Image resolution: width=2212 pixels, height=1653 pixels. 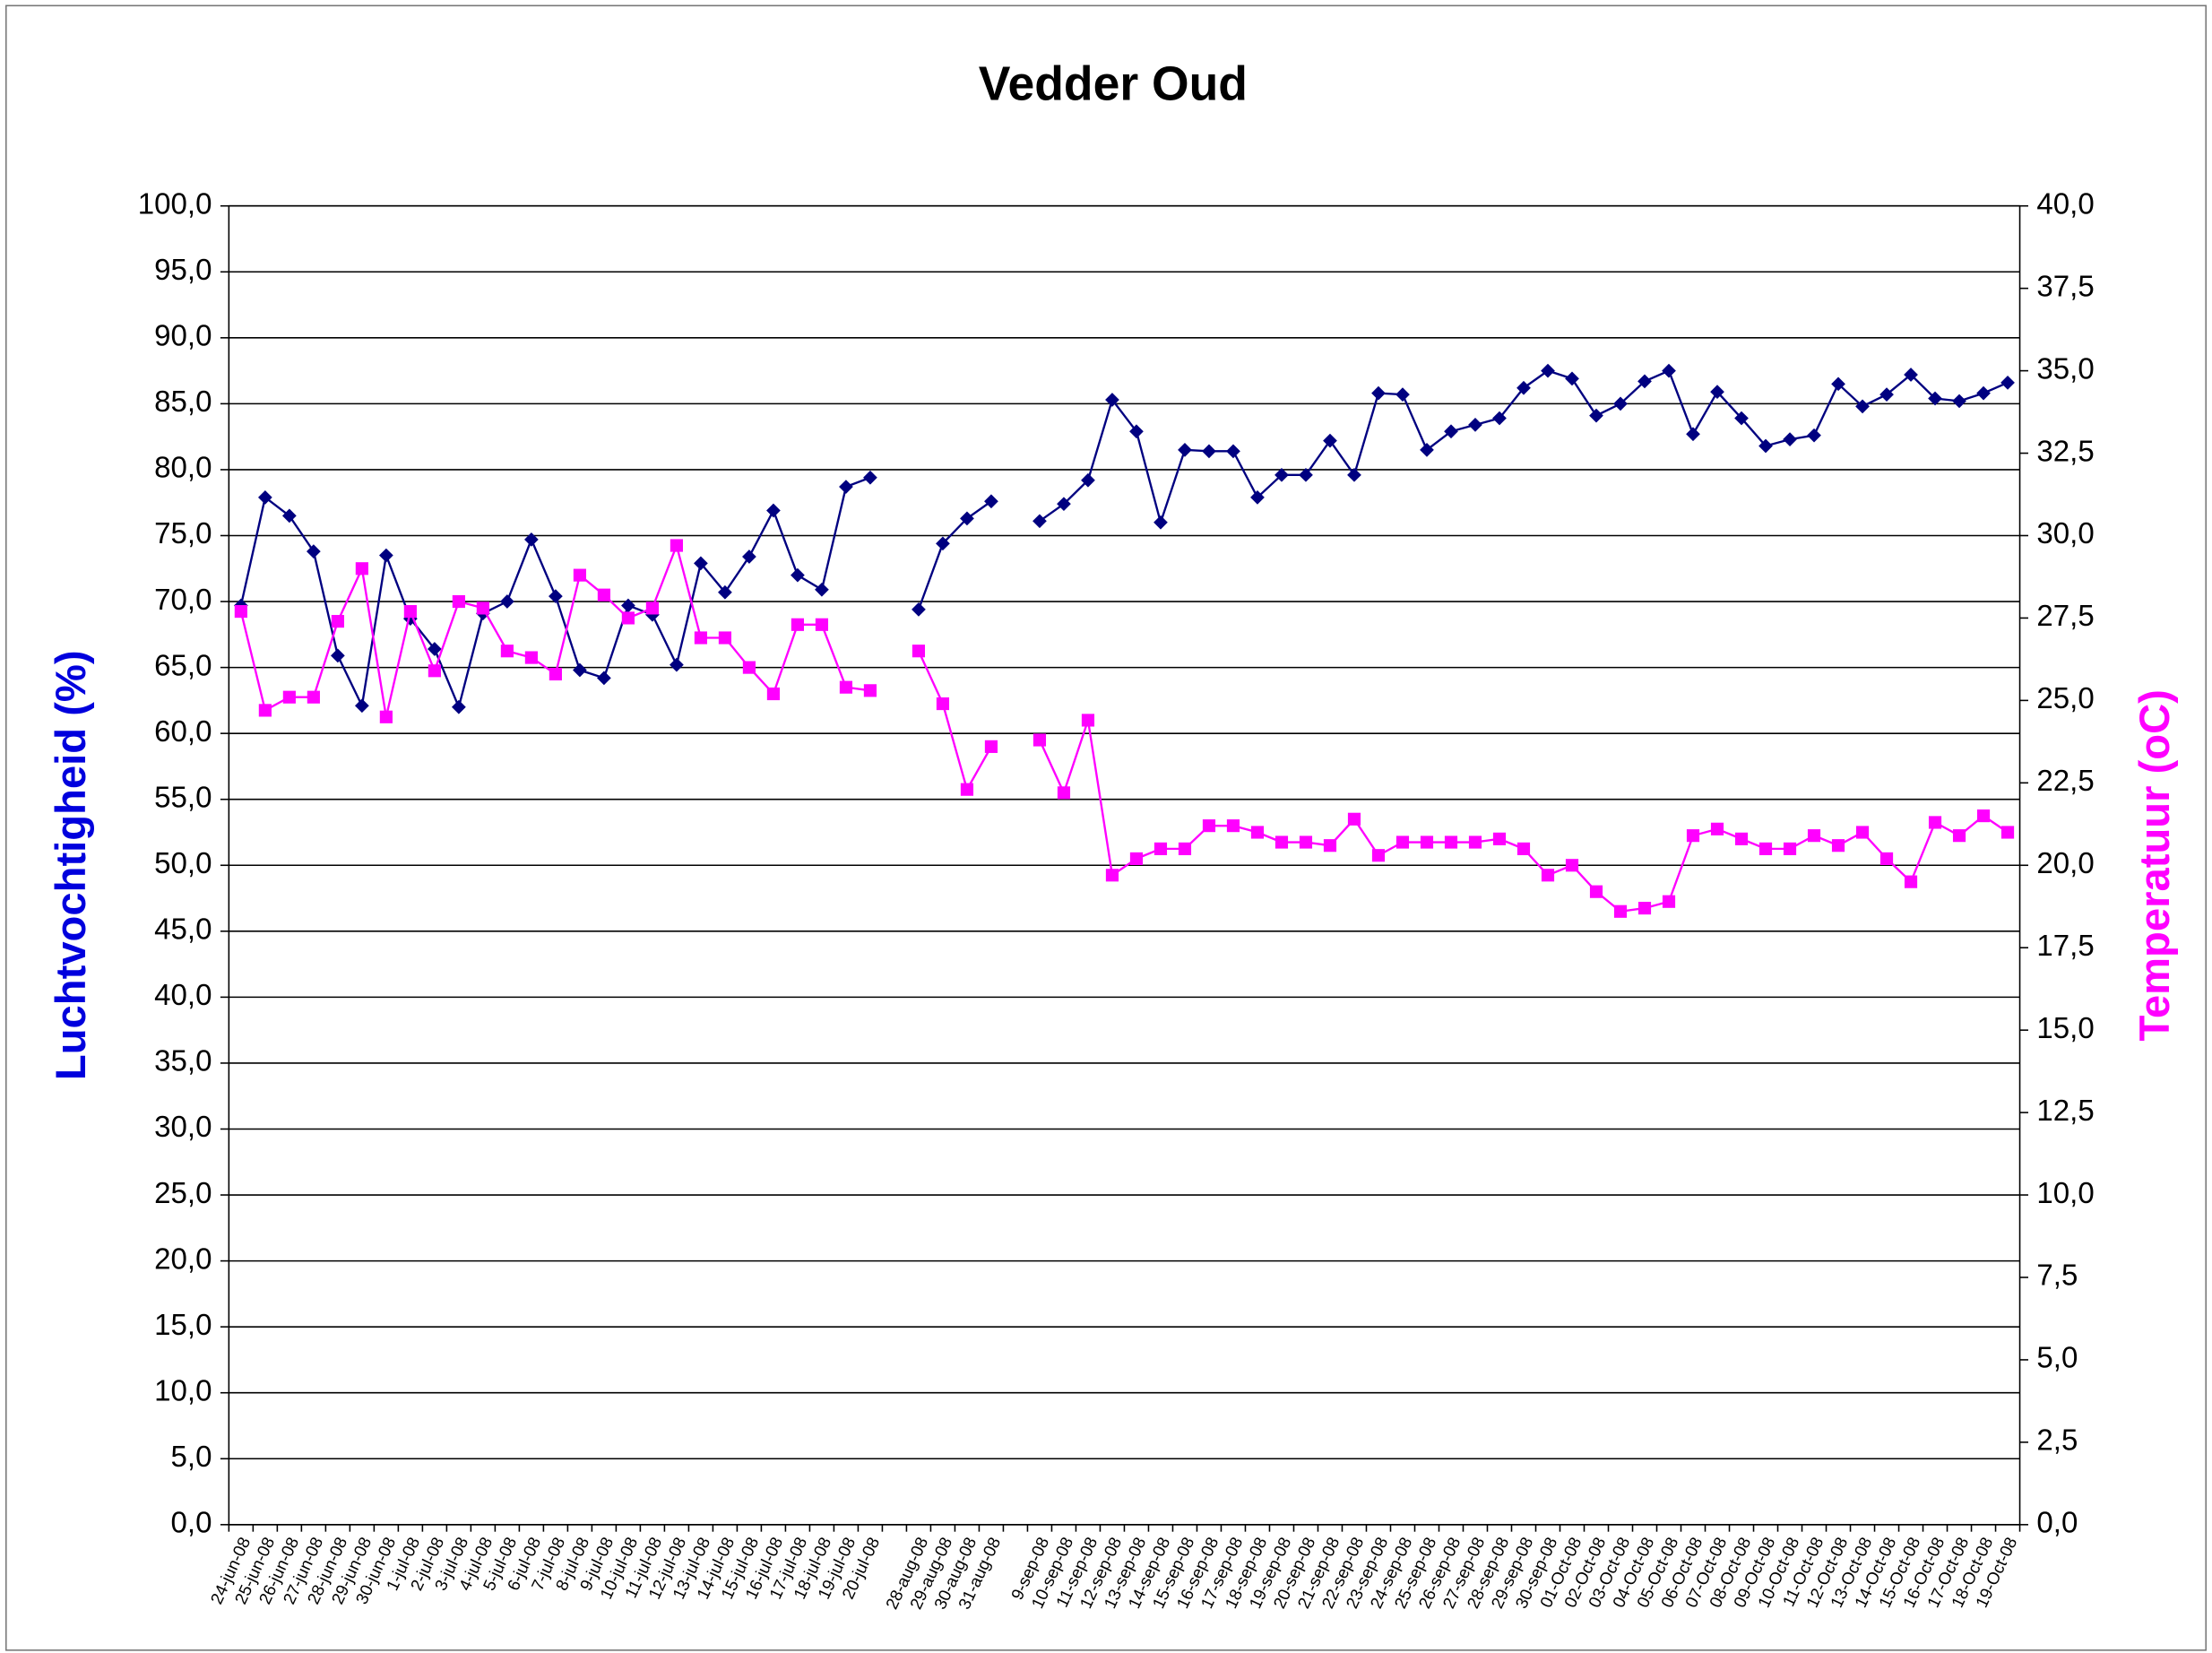 I want to click on y-axis-label: Luchtvochtigheid (%), so click(x=71, y=865).